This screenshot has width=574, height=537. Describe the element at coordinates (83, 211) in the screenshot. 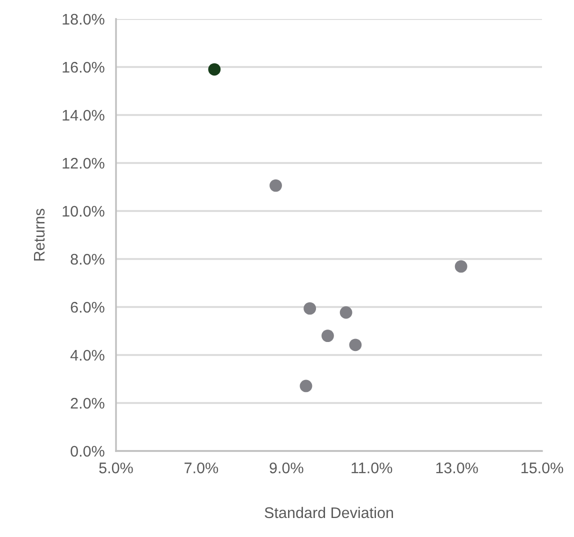

I see `y-tick-label: 10.0%` at that location.